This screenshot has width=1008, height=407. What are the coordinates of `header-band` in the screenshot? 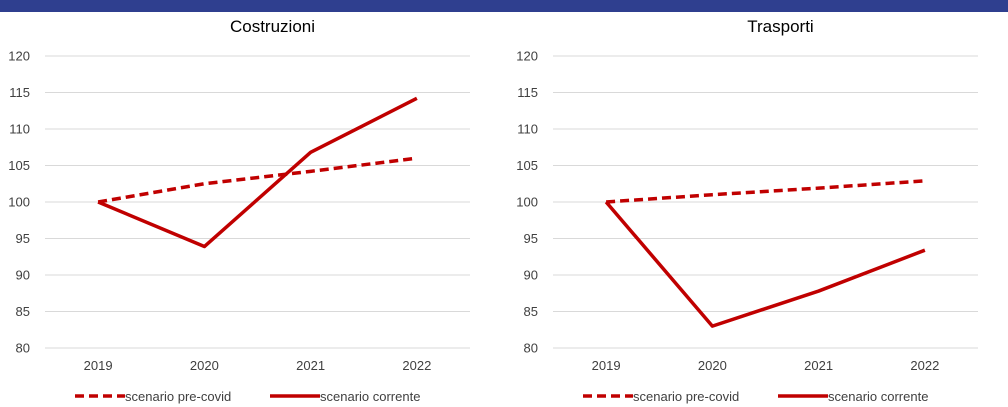 It's located at (504, 6).